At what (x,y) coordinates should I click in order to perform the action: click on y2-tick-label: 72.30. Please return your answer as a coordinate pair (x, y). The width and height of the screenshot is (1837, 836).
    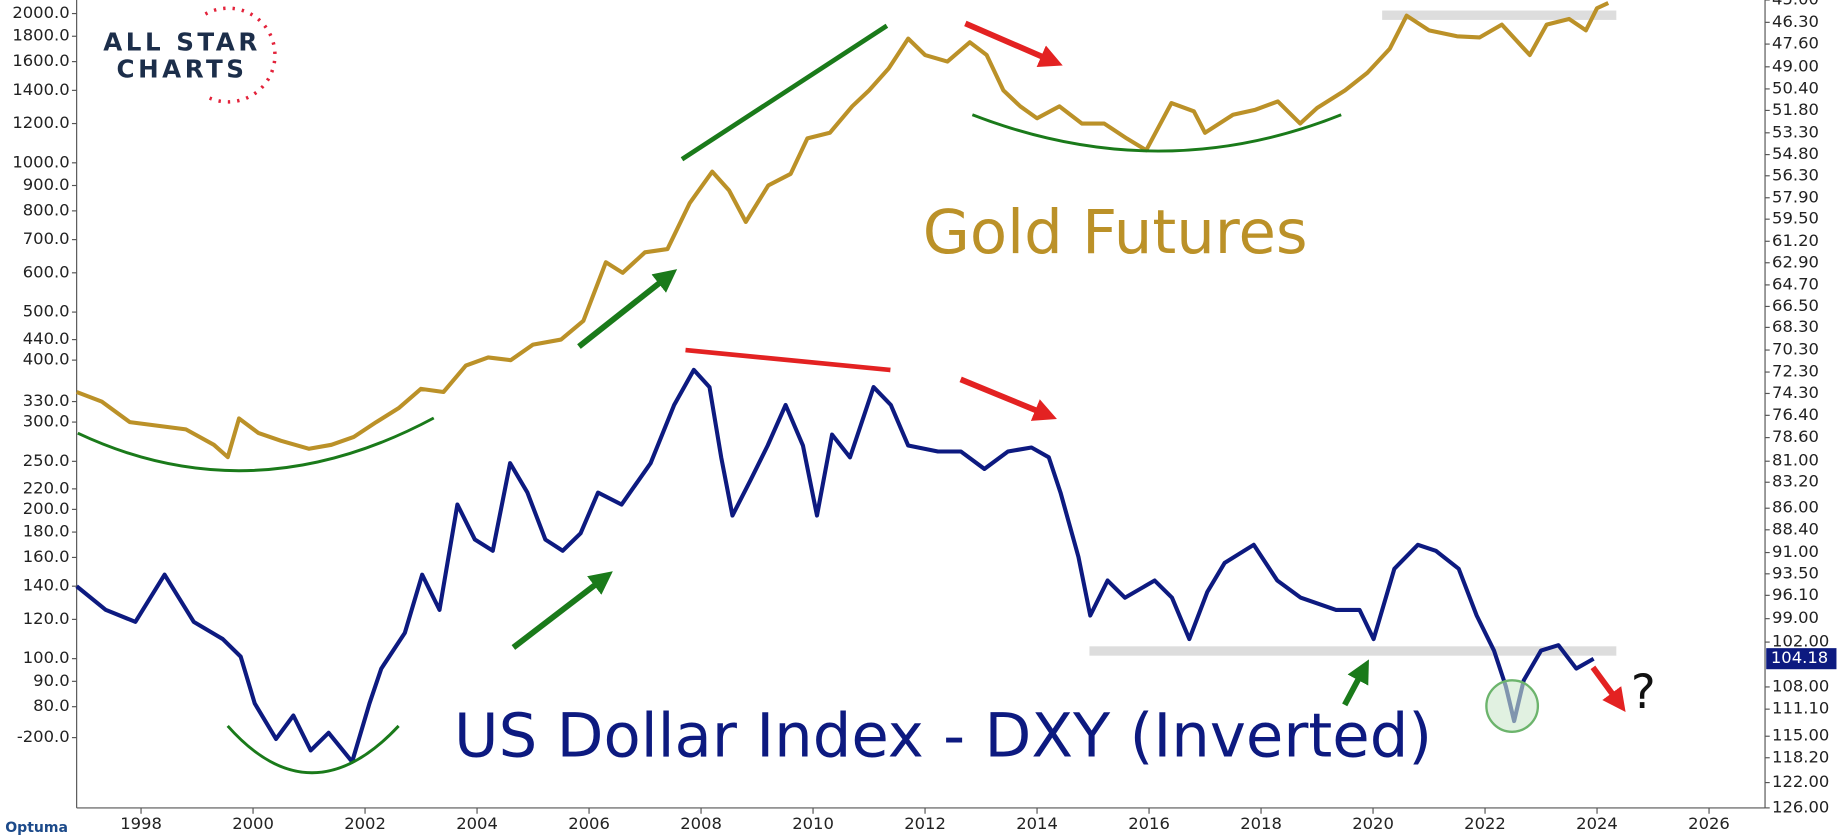
    Looking at the image, I should click on (1795, 371).